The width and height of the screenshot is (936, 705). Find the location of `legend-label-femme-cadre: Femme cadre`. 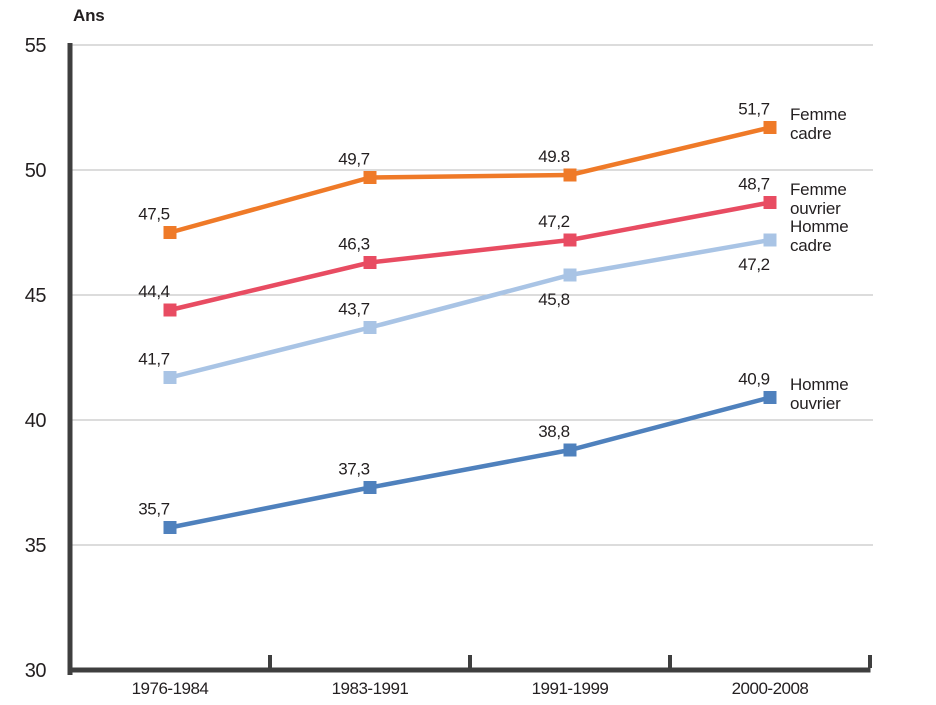

legend-label-femme-cadre: Femme cadre is located at coordinates (818, 124).